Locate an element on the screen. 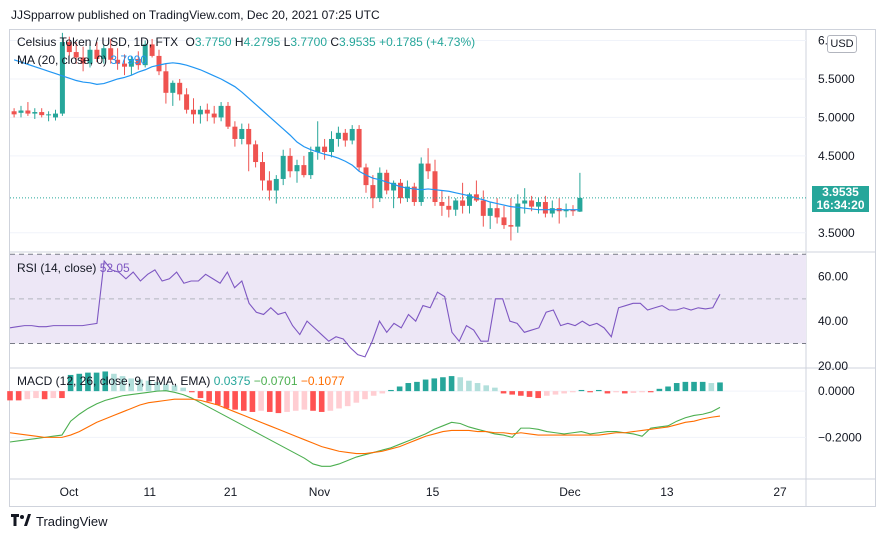 The image size is (886, 541). close-value: 3.9535 is located at coordinates (357, 42).